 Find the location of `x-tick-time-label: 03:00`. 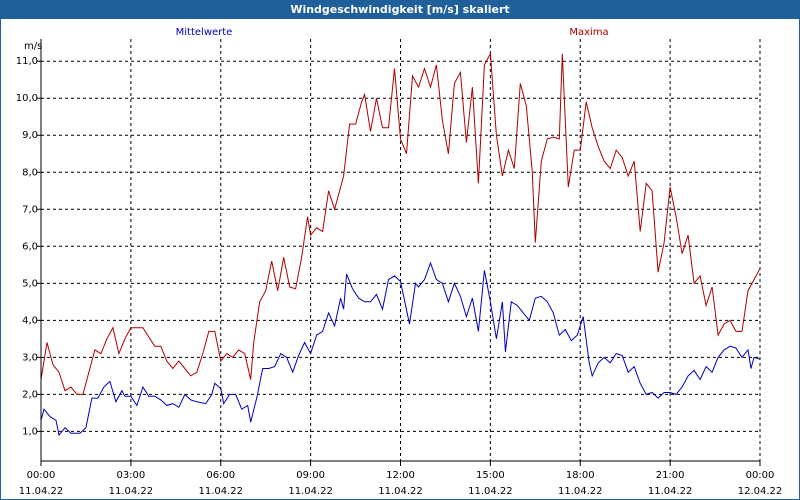

x-tick-time-label: 03:00 is located at coordinates (130, 475).